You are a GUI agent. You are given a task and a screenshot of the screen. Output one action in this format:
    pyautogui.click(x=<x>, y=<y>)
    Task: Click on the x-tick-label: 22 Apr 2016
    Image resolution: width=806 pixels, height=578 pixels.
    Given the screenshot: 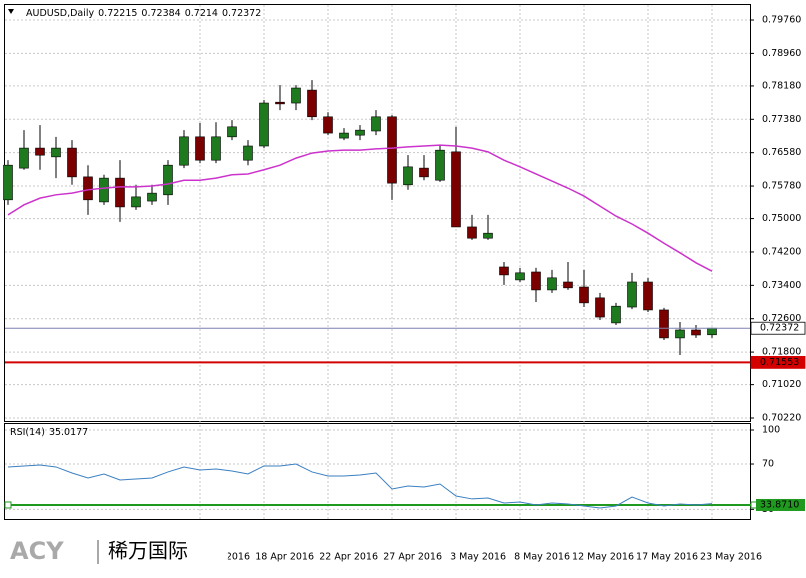 What is the action you would take?
    pyautogui.click(x=348, y=557)
    